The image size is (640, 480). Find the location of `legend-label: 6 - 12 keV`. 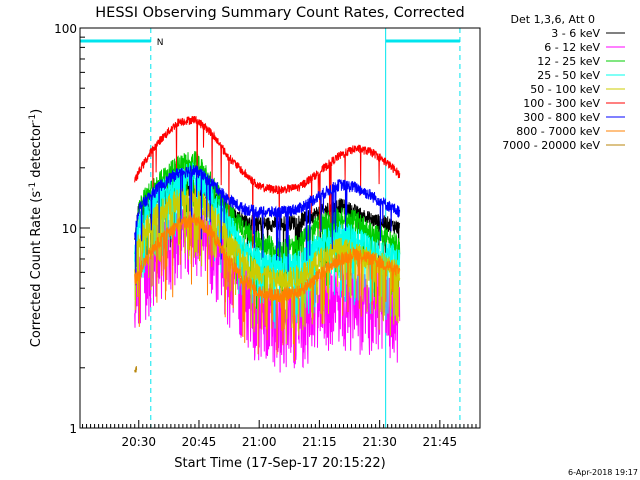

legend-label: 6 - 12 keV is located at coordinates (572, 47).